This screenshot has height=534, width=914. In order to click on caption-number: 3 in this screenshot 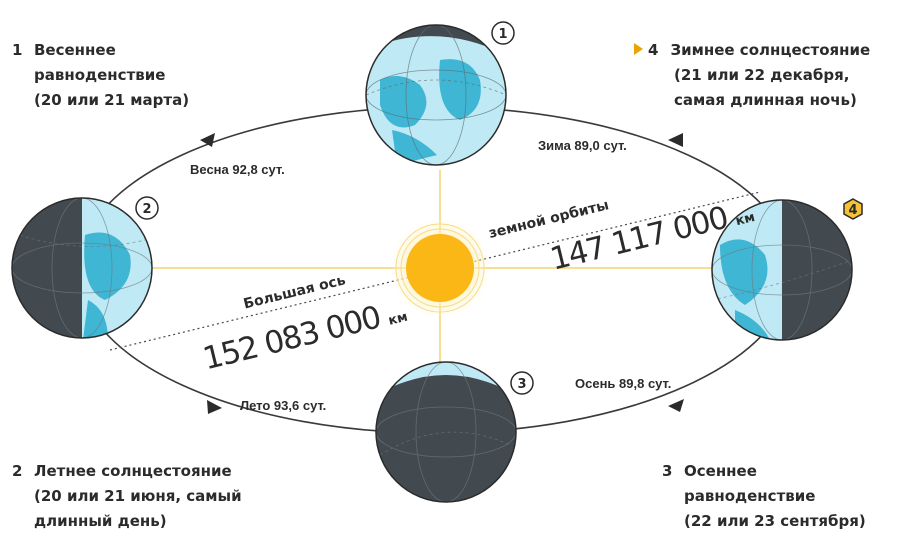, I will do `click(667, 471)`.